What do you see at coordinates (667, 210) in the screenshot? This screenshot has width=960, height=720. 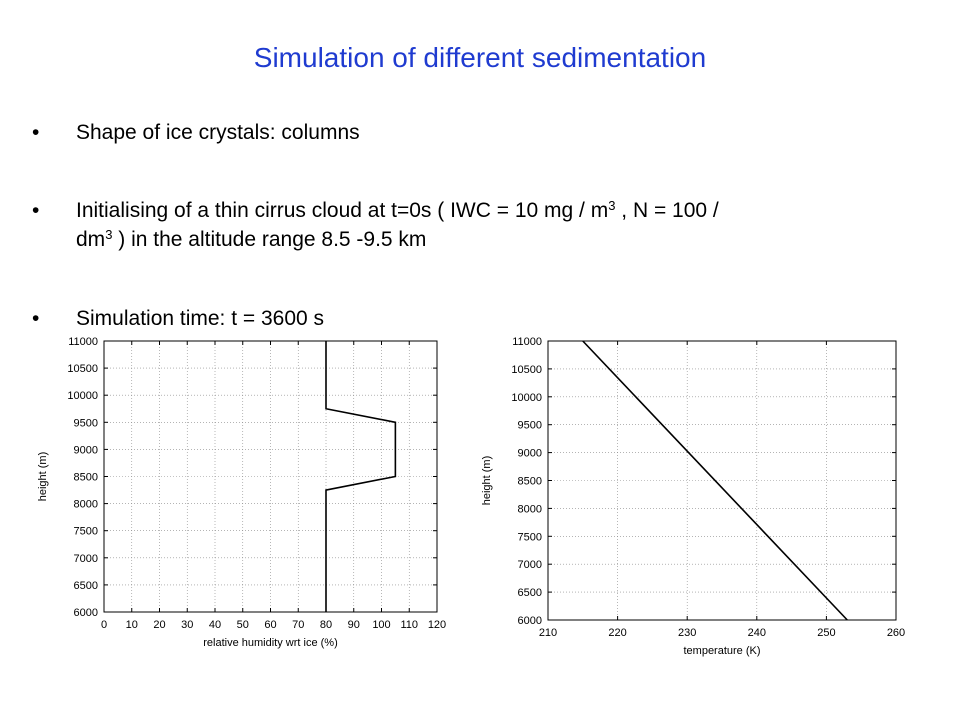 I see `init-text-part2: , N = 100 /` at bounding box center [667, 210].